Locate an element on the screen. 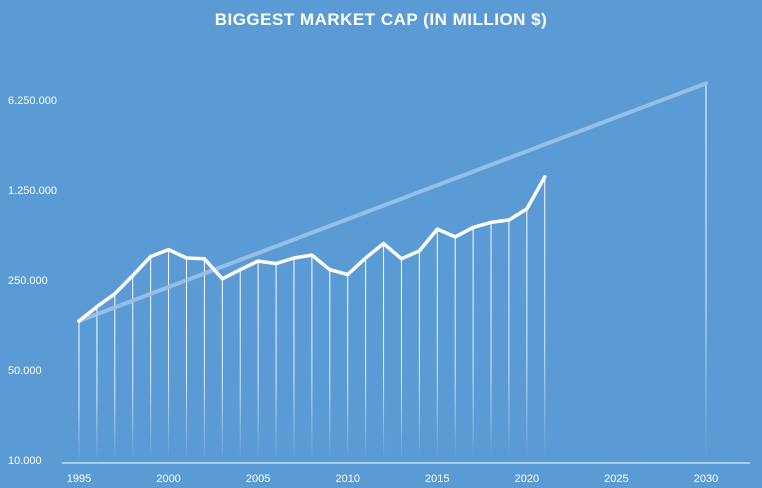 This screenshot has width=762, height=488. y-tick-label: 6.250.000 is located at coordinates (32, 101).